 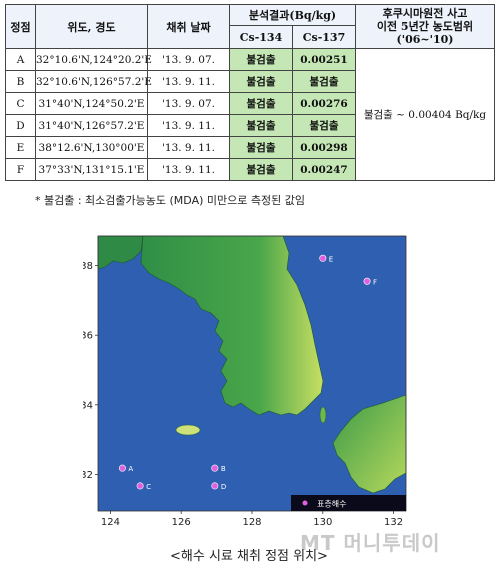 What do you see at coordinates (148, 487) in the screenshot?
I see `station-label-c: C` at bounding box center [148, 487].